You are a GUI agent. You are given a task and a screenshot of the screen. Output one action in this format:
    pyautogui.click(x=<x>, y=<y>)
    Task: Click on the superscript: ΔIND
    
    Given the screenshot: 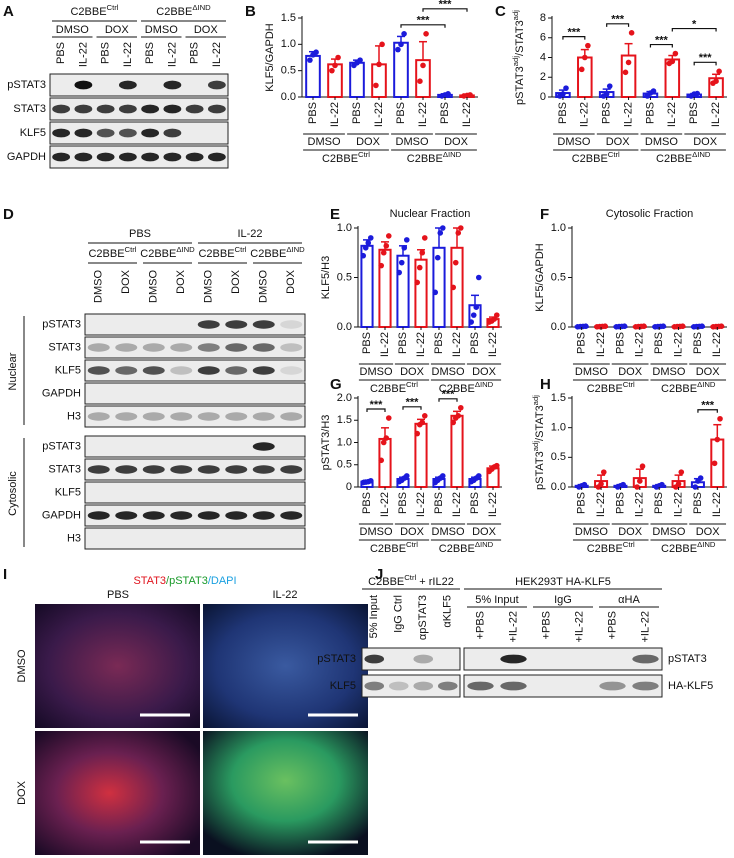 What is the action you would take?
    pyautogui.click(x=295, y=249)
    